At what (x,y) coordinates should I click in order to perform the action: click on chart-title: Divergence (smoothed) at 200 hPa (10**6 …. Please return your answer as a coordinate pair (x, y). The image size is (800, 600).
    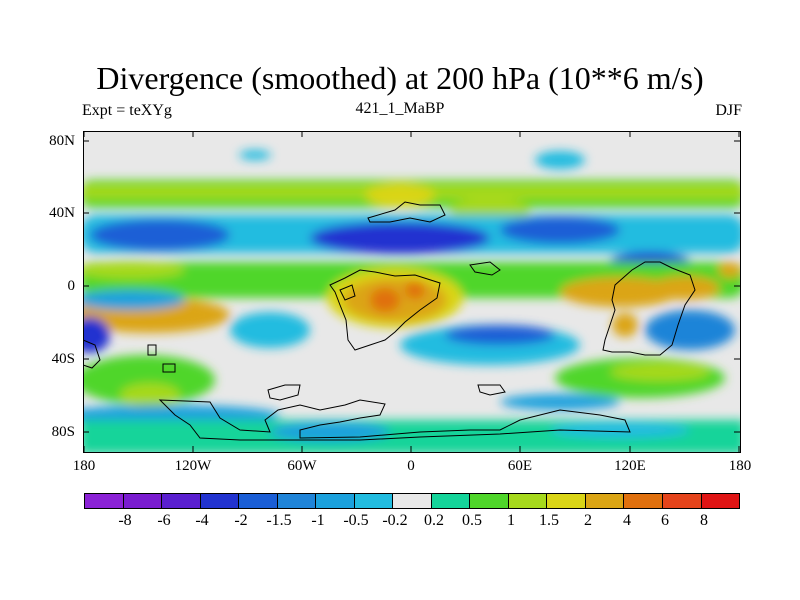
    Looking at the image, I should click on (400, 78).